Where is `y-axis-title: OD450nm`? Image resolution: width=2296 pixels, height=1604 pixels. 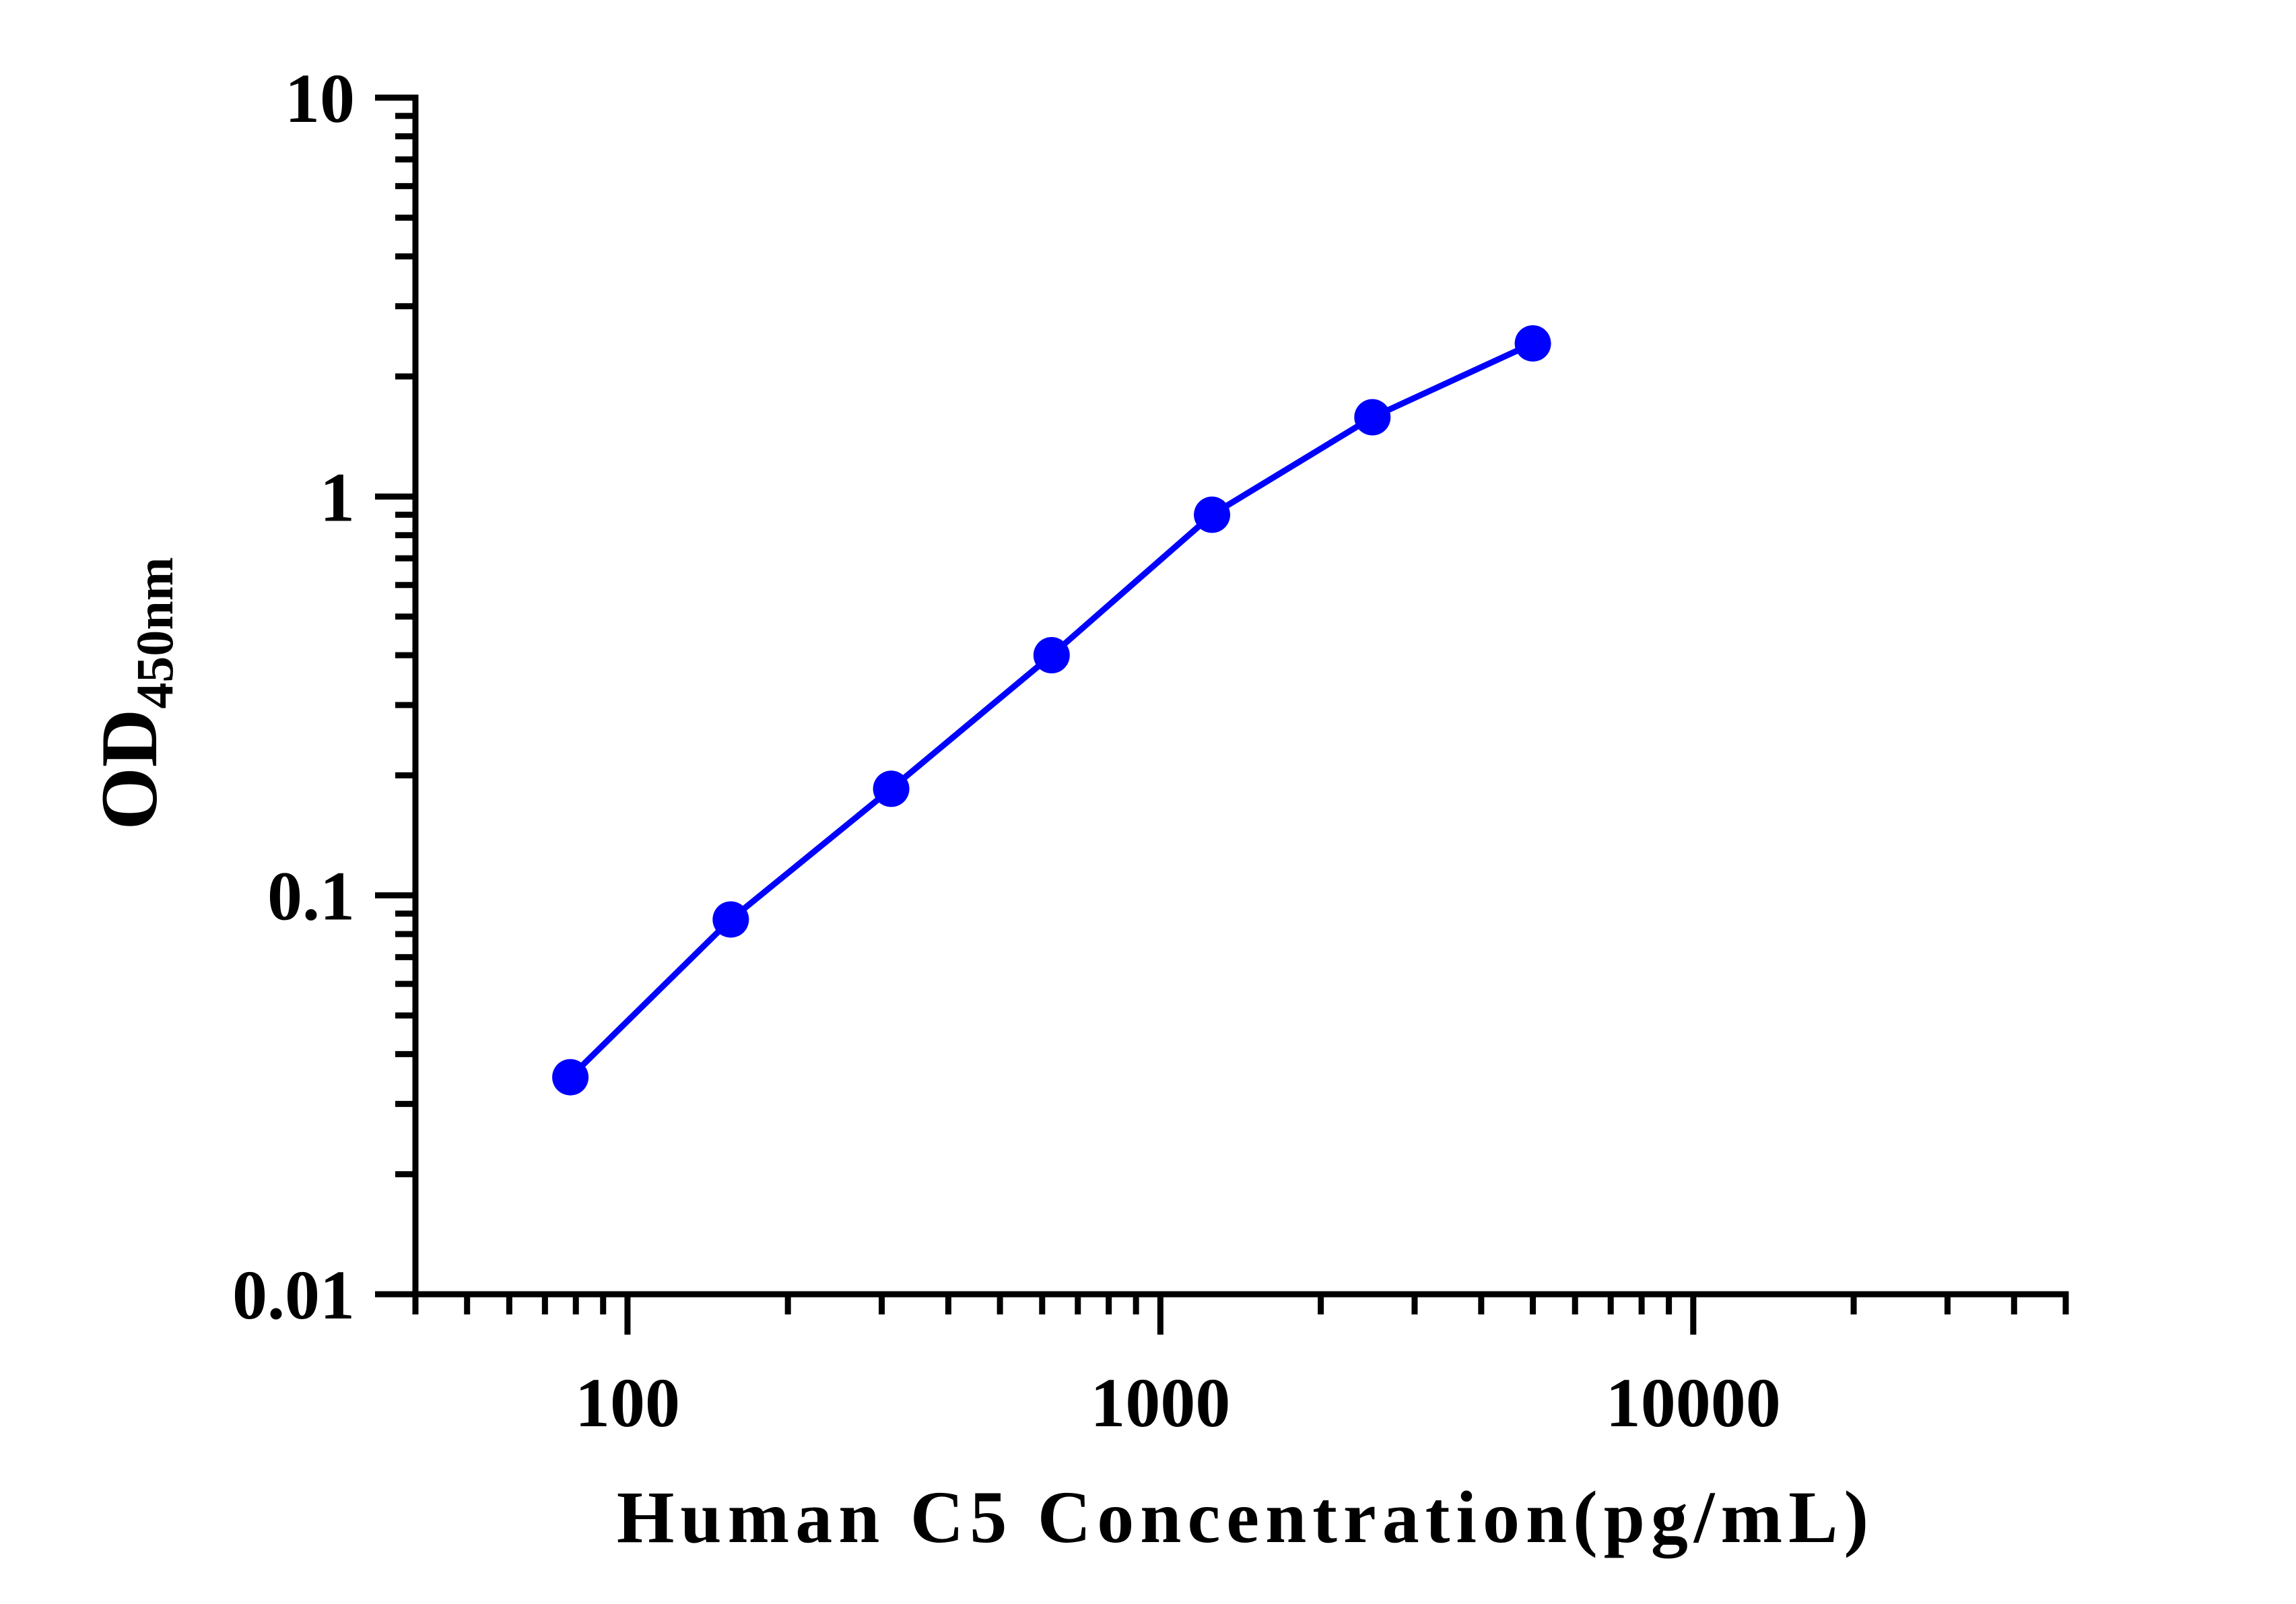
y-axis-title: OD450nm is located at coordinates (134, 693).